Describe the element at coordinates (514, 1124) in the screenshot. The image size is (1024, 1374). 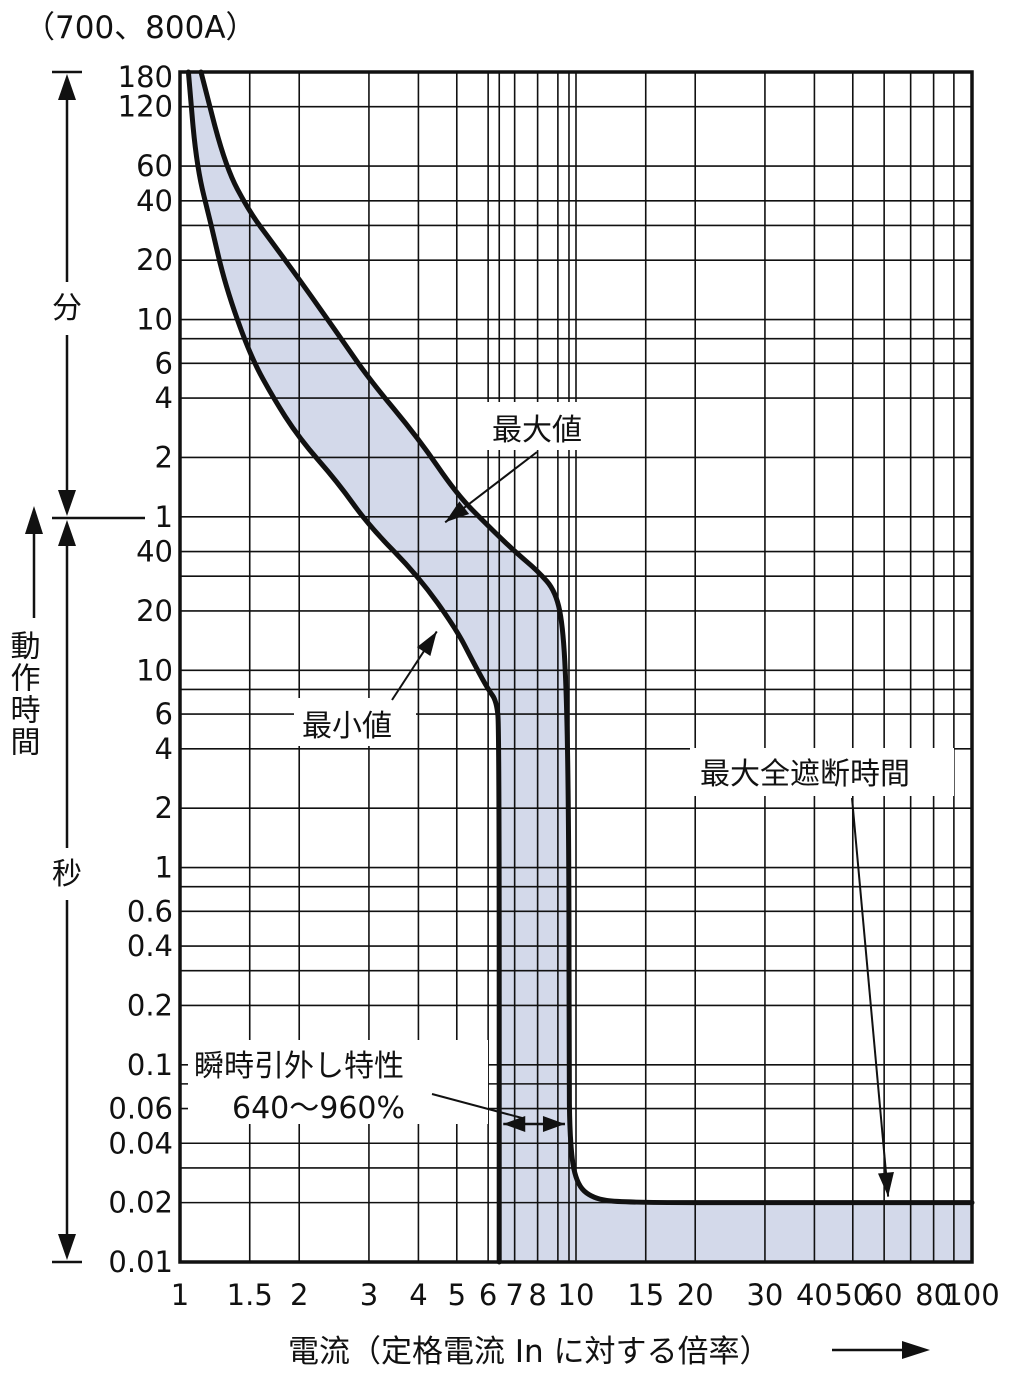
I see `instant-trip-left-arrow-icon` at that location.